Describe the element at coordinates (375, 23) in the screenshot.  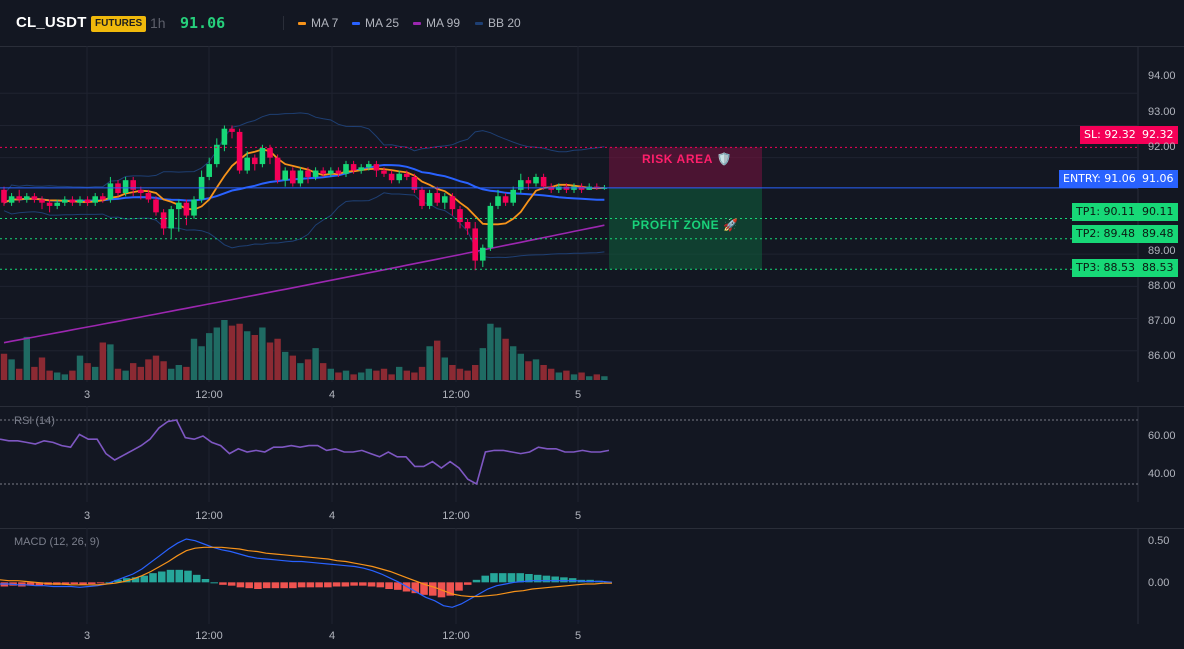
I see `legend-ma25: MA 25` at that location.